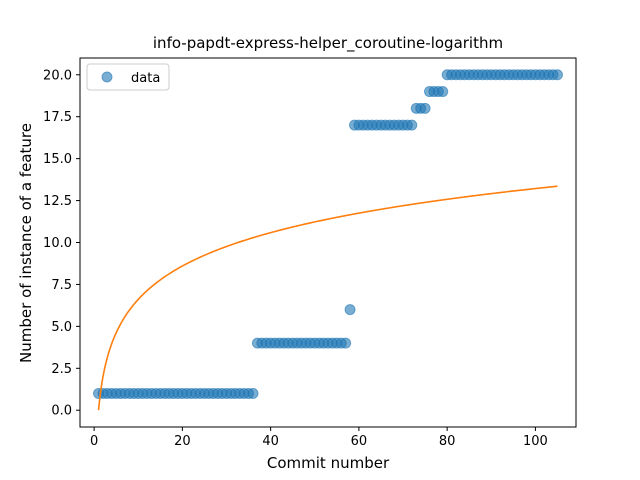  What do you see at coordinates (145, 78) in the screenshot?
I see `legend-label-data: data` at bounding box center [145, 78].